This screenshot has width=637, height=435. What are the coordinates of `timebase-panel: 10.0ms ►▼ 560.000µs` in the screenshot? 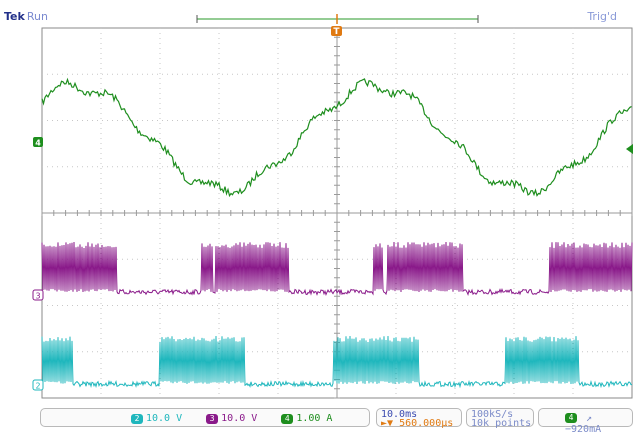 It's located at (419, 418).